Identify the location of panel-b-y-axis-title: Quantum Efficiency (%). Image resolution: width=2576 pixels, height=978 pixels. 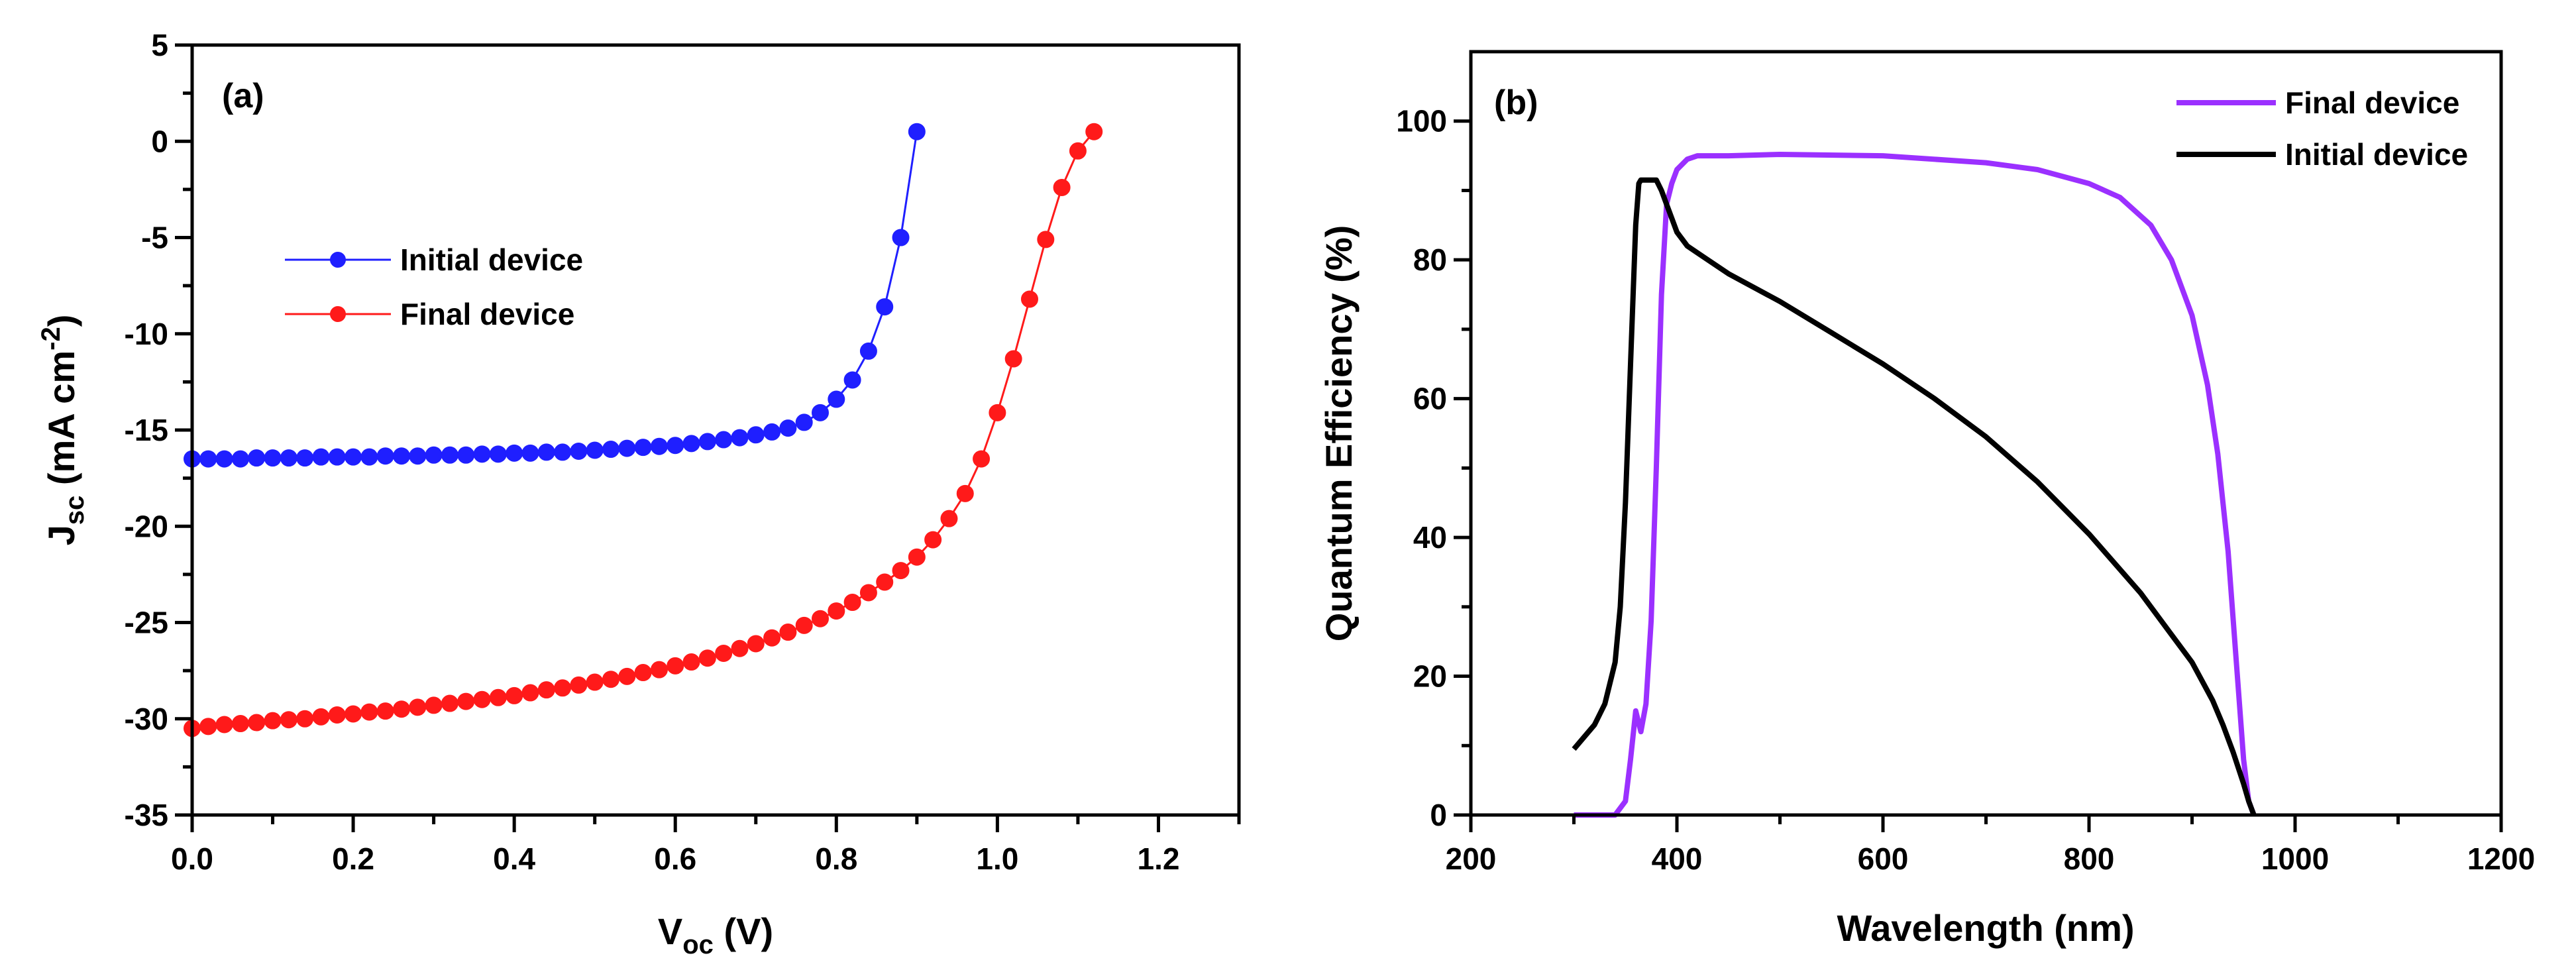
(1339, 433).